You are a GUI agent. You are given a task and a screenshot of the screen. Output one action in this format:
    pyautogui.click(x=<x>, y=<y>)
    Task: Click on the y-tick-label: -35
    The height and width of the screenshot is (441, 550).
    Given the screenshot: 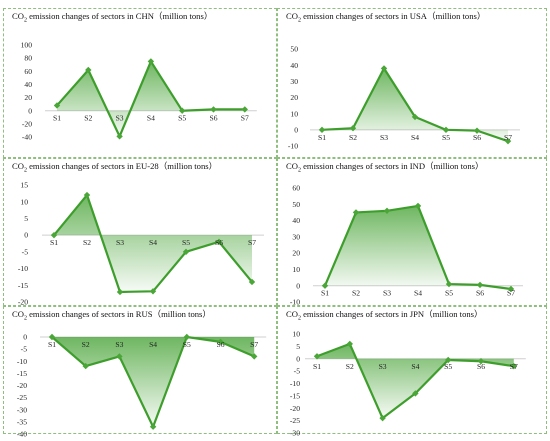 What is the action you would take?
    pyautogui.click(x=22, y=421)
    